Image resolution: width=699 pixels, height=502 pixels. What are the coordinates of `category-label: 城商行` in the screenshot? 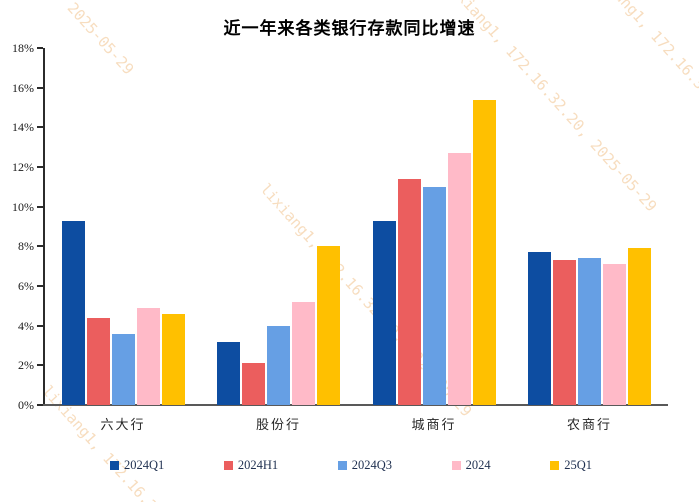 It's located at (434, 424).